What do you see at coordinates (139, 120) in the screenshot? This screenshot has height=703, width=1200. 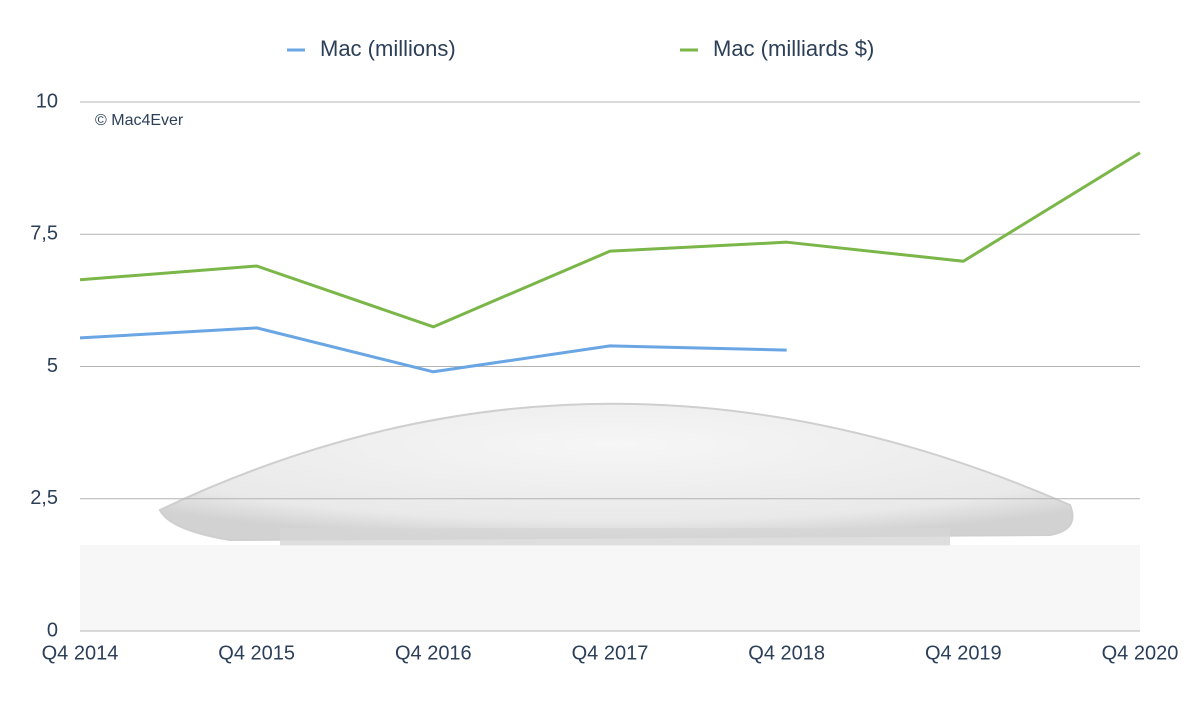 I see `annotation: © Mac4Ever` at bounding box center [139, 120].